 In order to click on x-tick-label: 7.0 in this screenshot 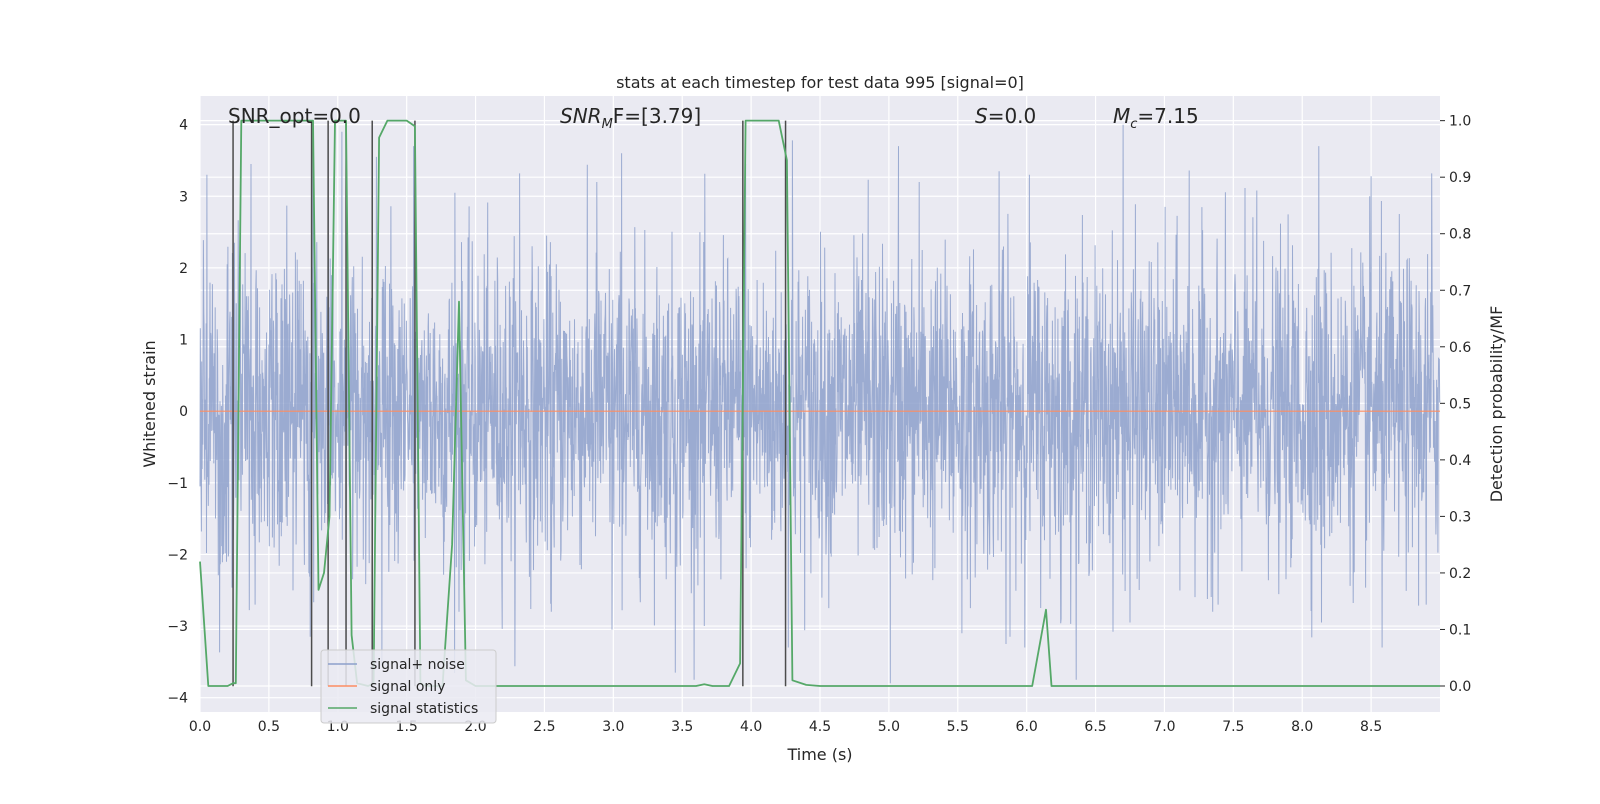, I will do `click(1164, 727)`.